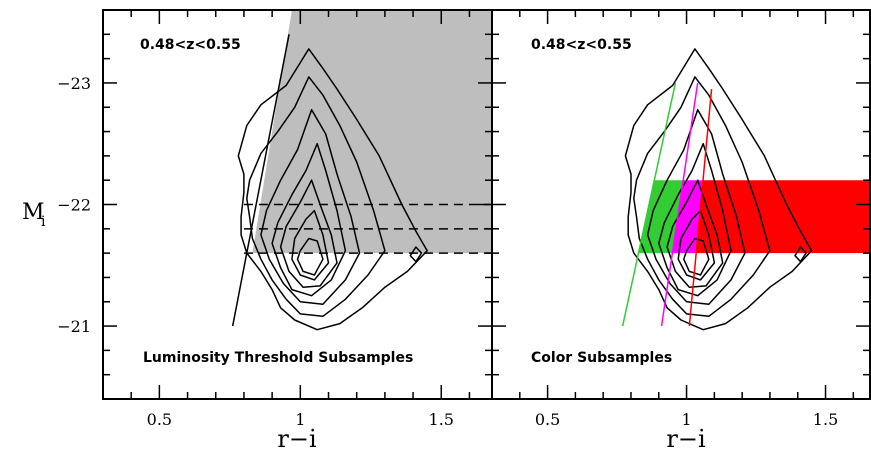 The height and width of the screenshot is (458, 871). I want to click on red-color-cut-line, so click(700, 207).